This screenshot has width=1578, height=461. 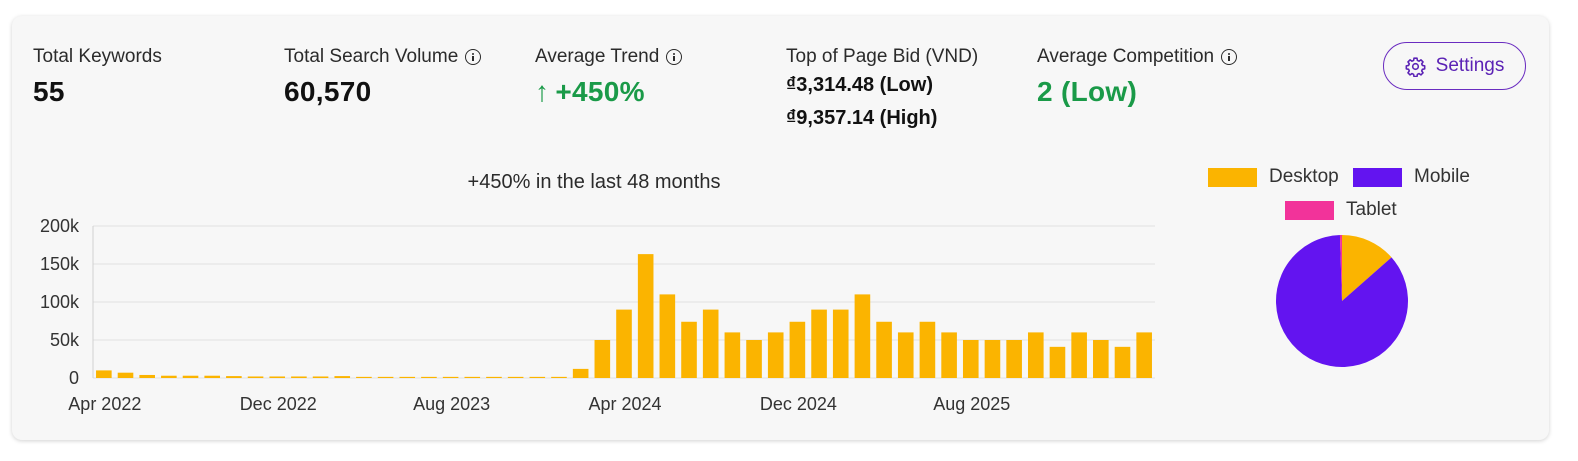 I want to click on total-keywords-label-text: Total Keywords, so click(x=97, y=56).